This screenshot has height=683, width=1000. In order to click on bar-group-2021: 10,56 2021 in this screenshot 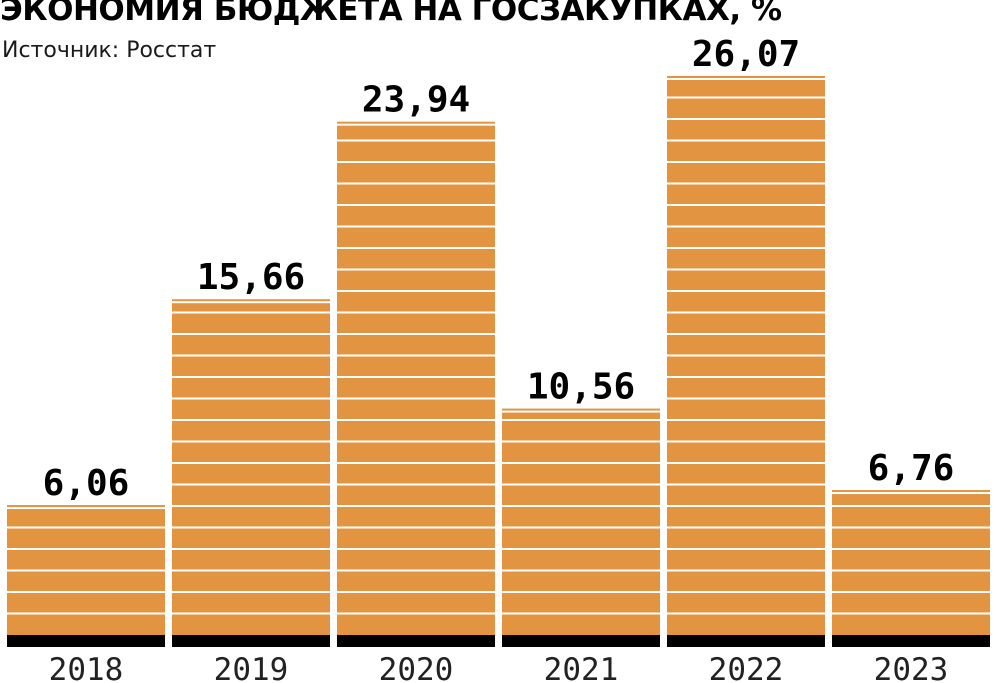, I will do `click(581, 525)`.